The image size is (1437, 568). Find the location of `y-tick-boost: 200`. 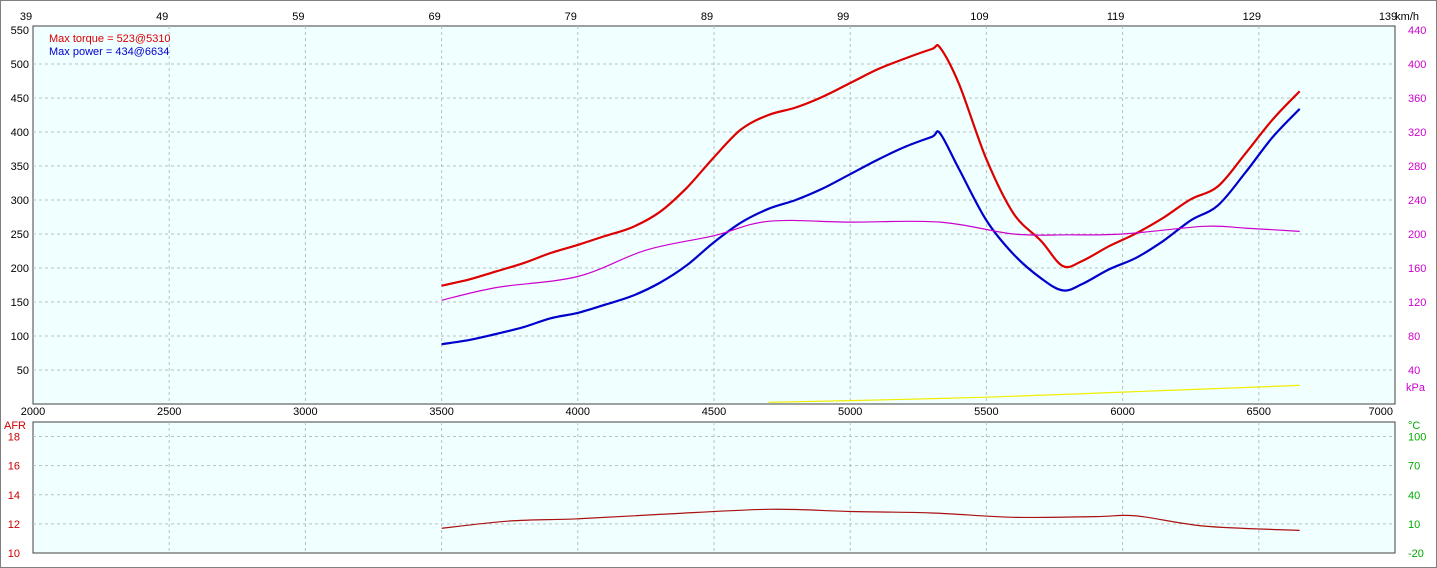

y-tick-boost: 200 is located at coordinates (1417, 235).